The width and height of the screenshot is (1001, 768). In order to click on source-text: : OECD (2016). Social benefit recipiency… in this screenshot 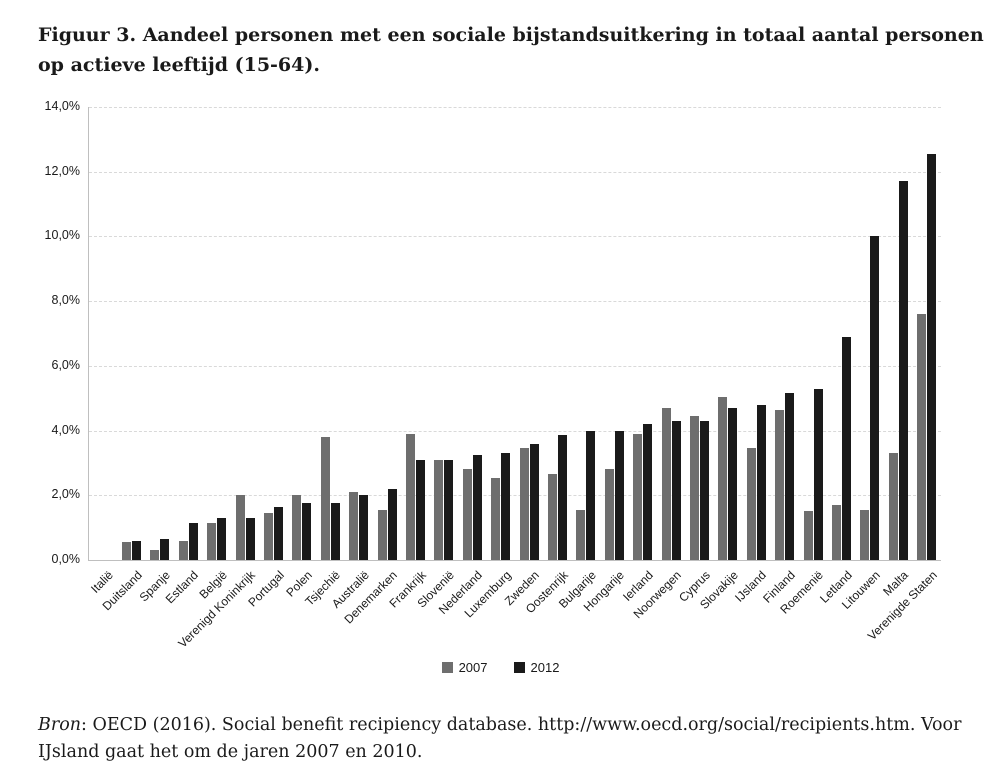, I will do `click(500, 738)`.